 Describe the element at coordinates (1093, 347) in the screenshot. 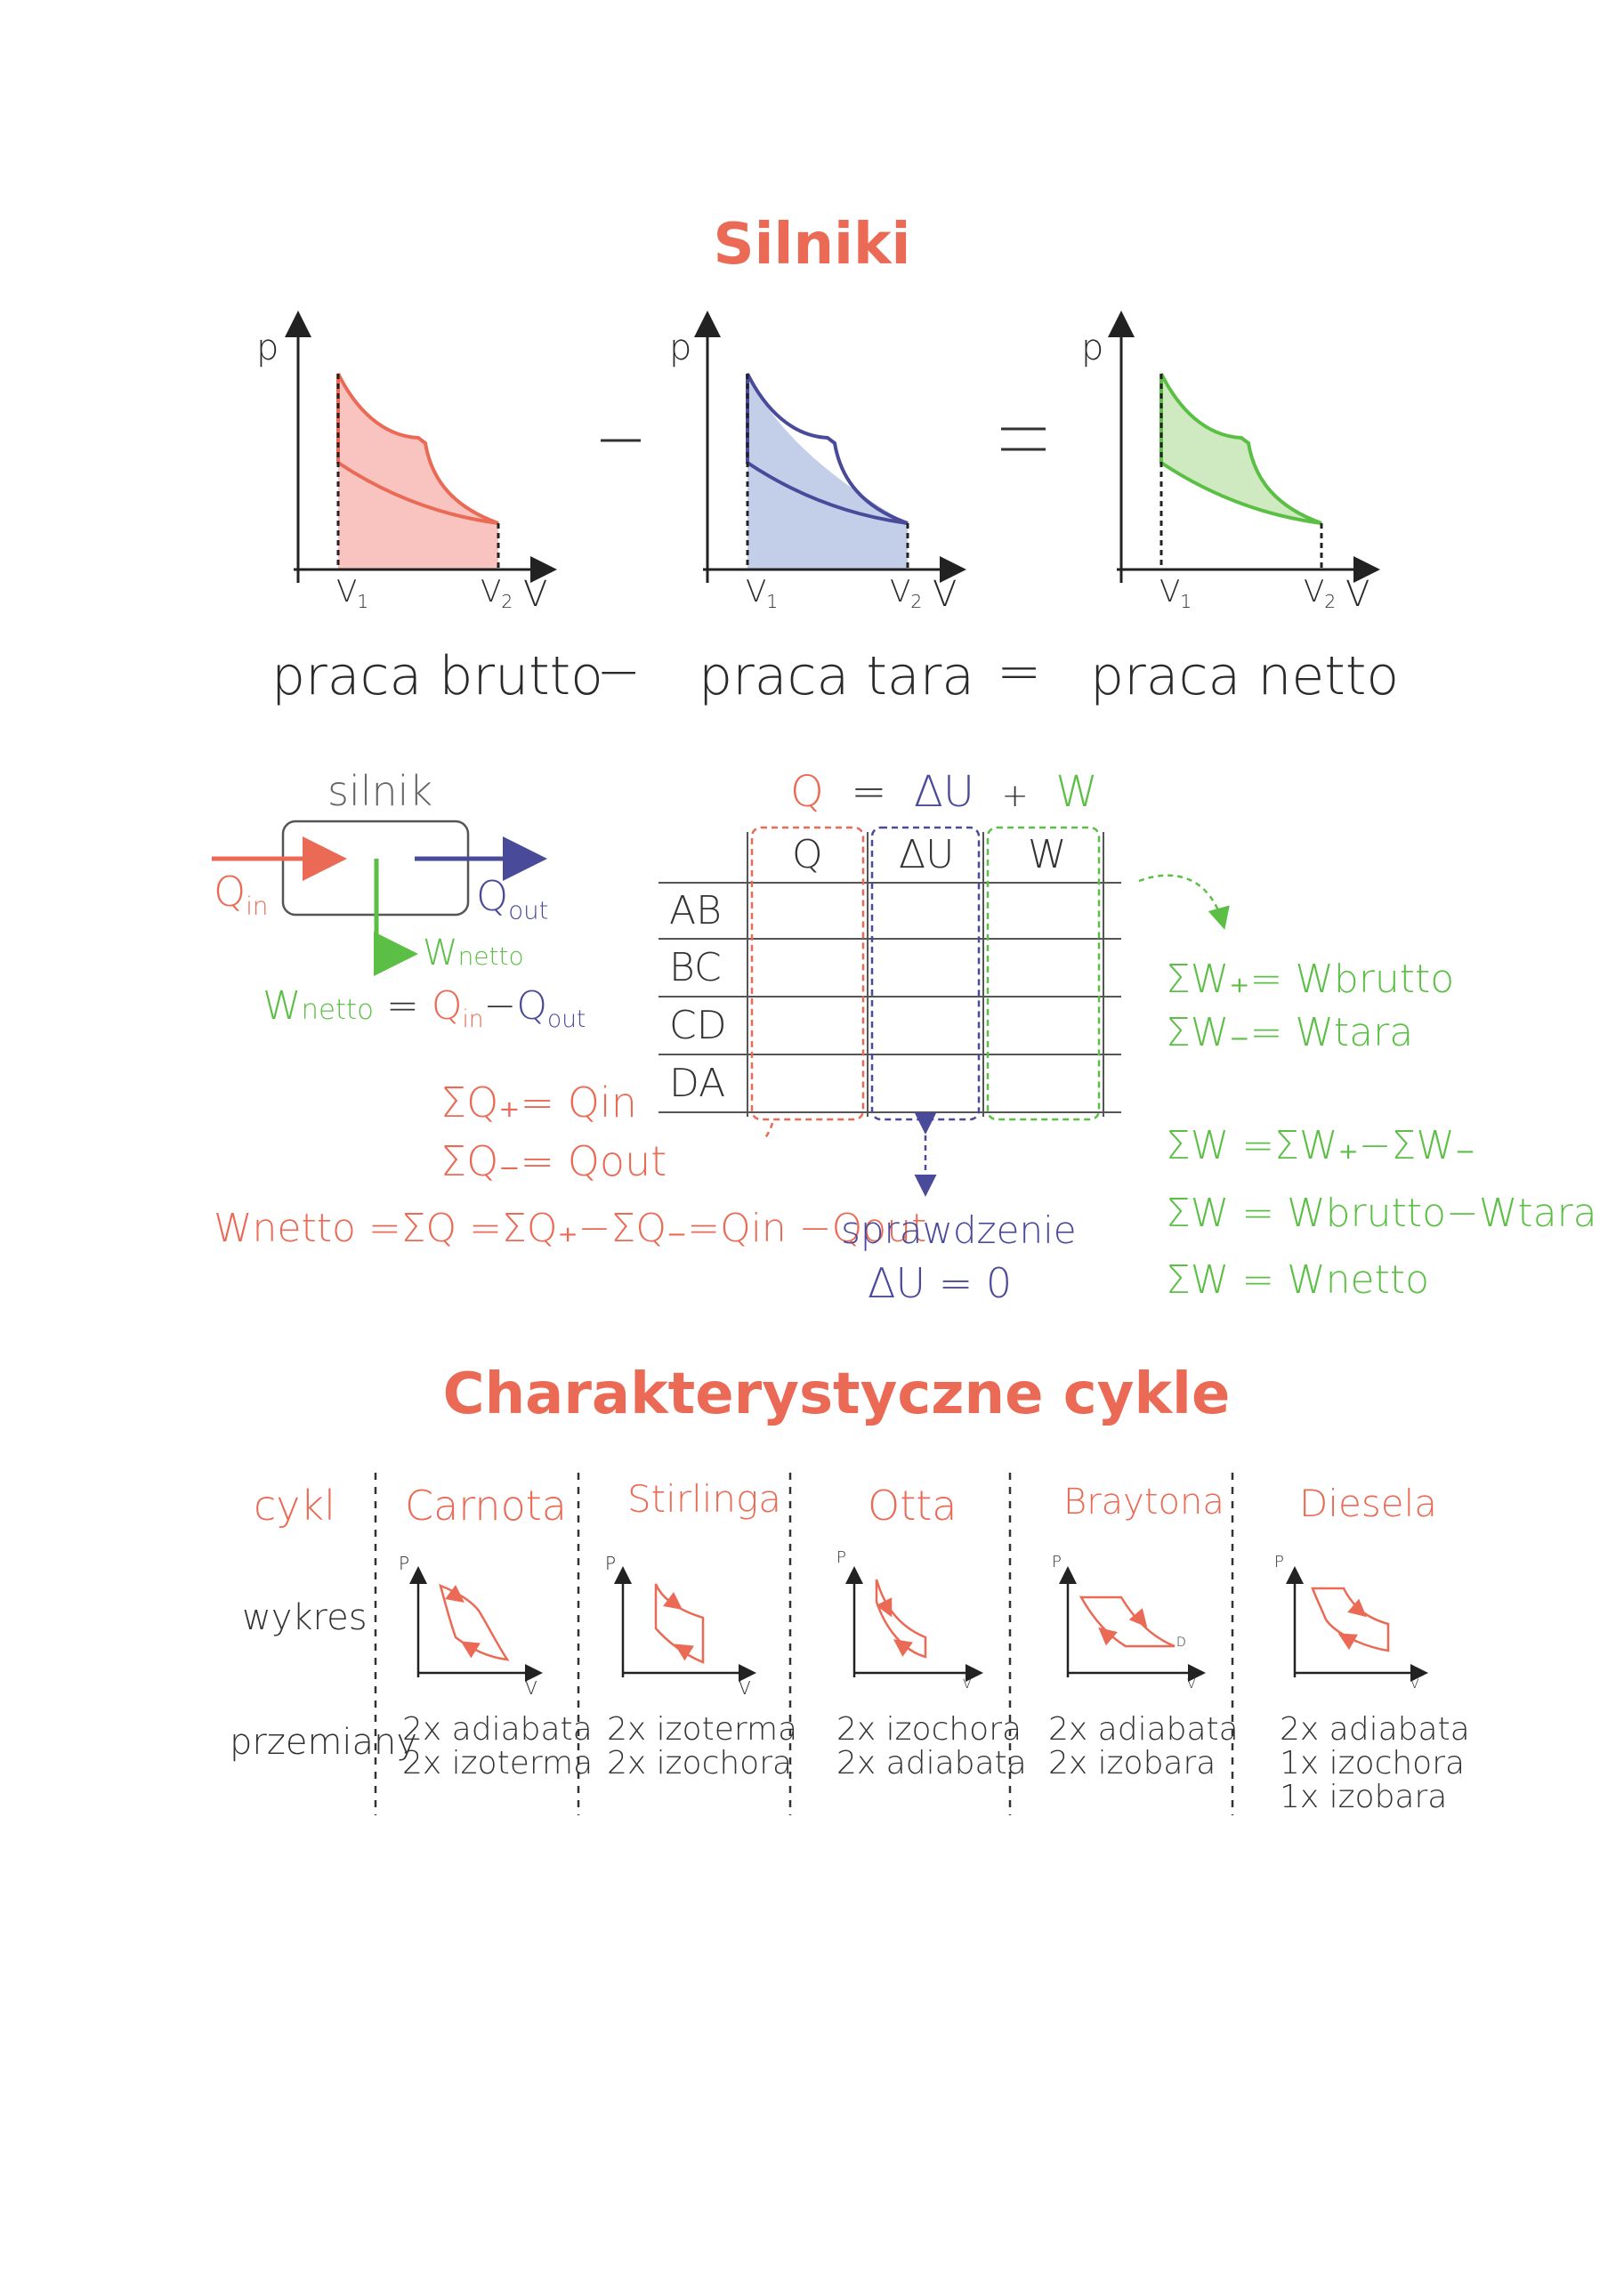

I see `axis-p-3: p` at that location.